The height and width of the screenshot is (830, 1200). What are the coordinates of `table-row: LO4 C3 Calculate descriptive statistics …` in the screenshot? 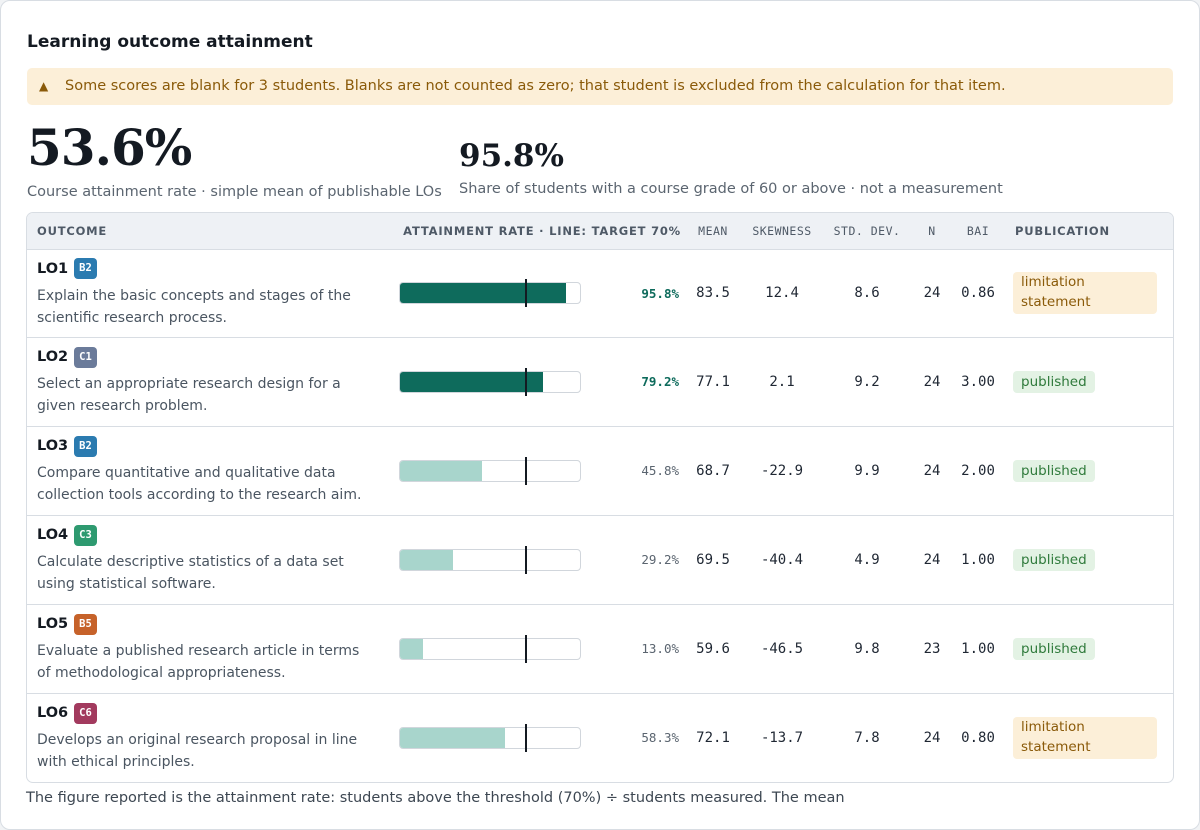 It's located at (600, 559).